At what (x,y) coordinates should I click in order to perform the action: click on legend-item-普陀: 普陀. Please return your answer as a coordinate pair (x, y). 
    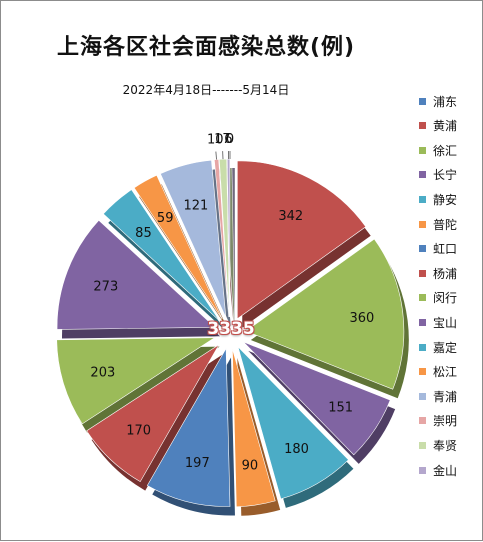
    Looking at the image, I should click on (438, 224).